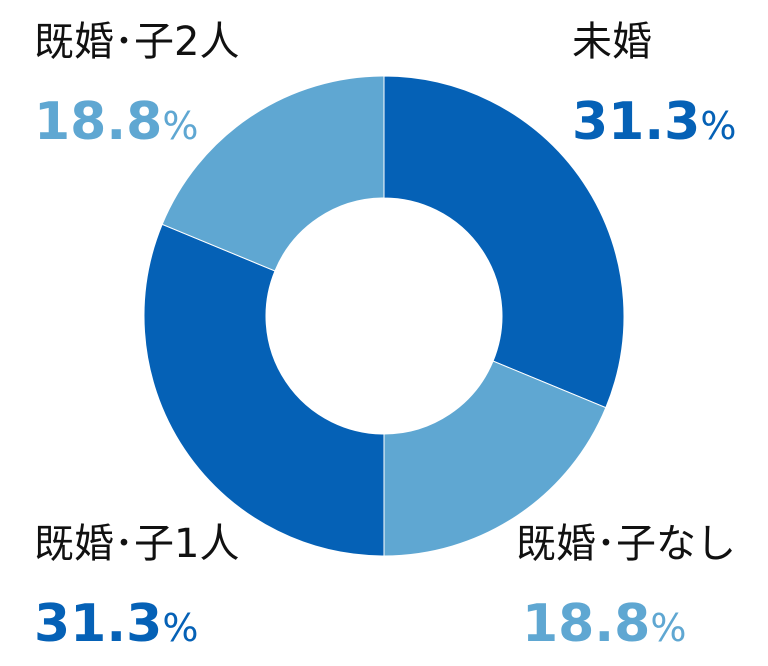 This screenshot has height=666, width=768. Describe the element at coordinates (180, 628) in the screenshot. I see `value-kikon-ko1-unit: %` at that location.